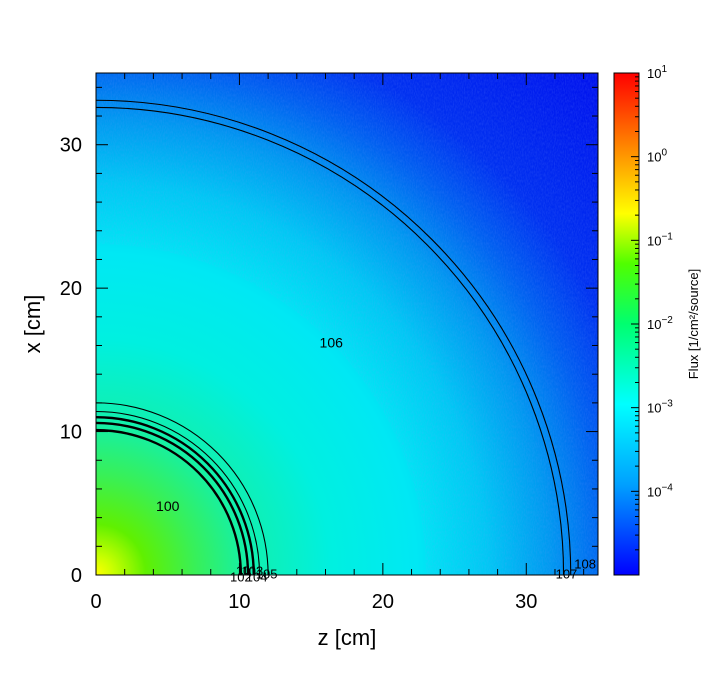 This screenshot has height=700, width=720. What do you see at coordinates (585, 564) in the screenshot?
I see `region-label-108: 108` at bounding box center [585, 564].